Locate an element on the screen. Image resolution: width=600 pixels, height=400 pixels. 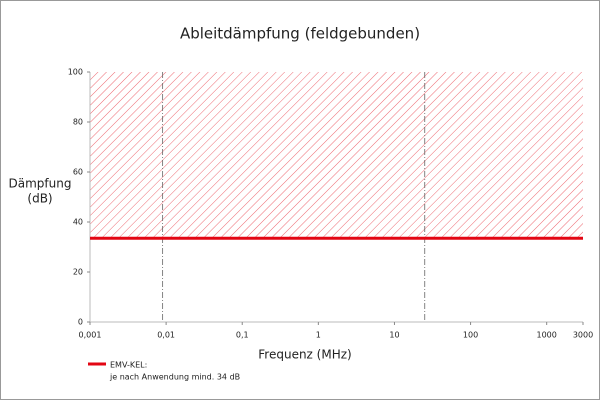
x-tick-label: 1 is located at coordinates (318, 335).